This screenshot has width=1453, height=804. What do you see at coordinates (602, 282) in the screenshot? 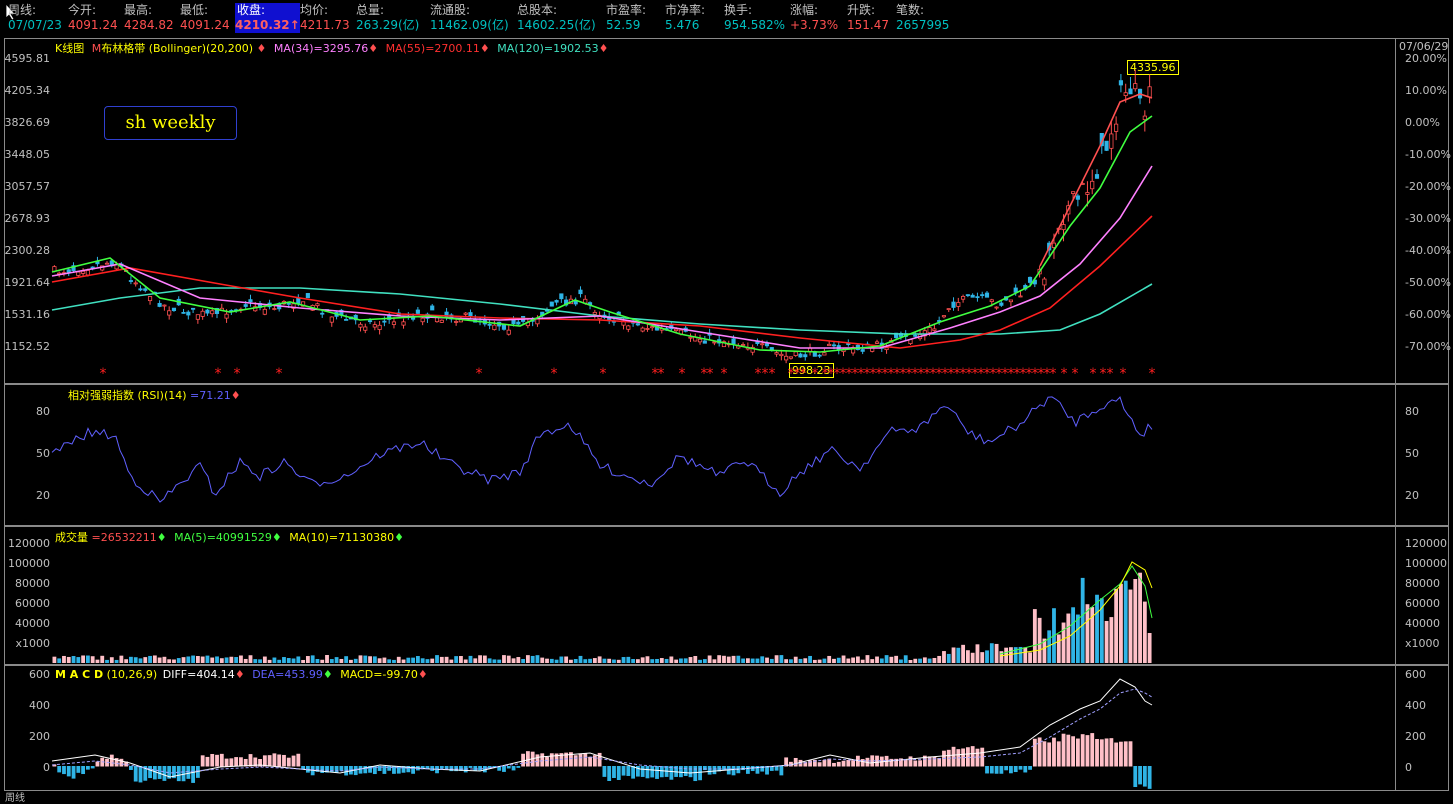
I see `ma55-line` at bounding box center [602, 282].